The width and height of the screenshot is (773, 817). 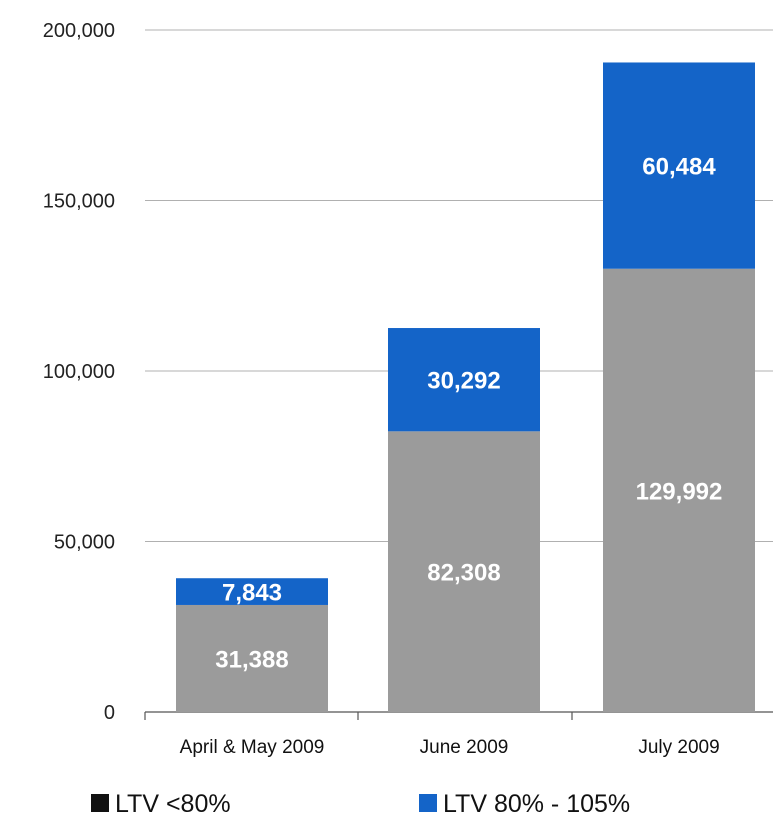 I want to click on data-label: 60,484, so click(x=679, y=167).